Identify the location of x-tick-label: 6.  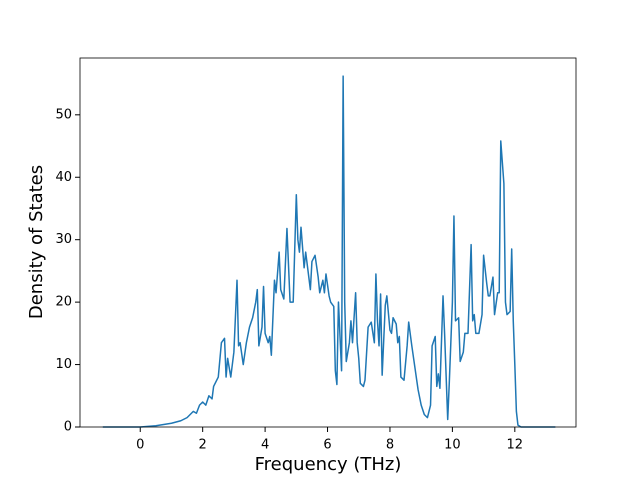
(327, 445).